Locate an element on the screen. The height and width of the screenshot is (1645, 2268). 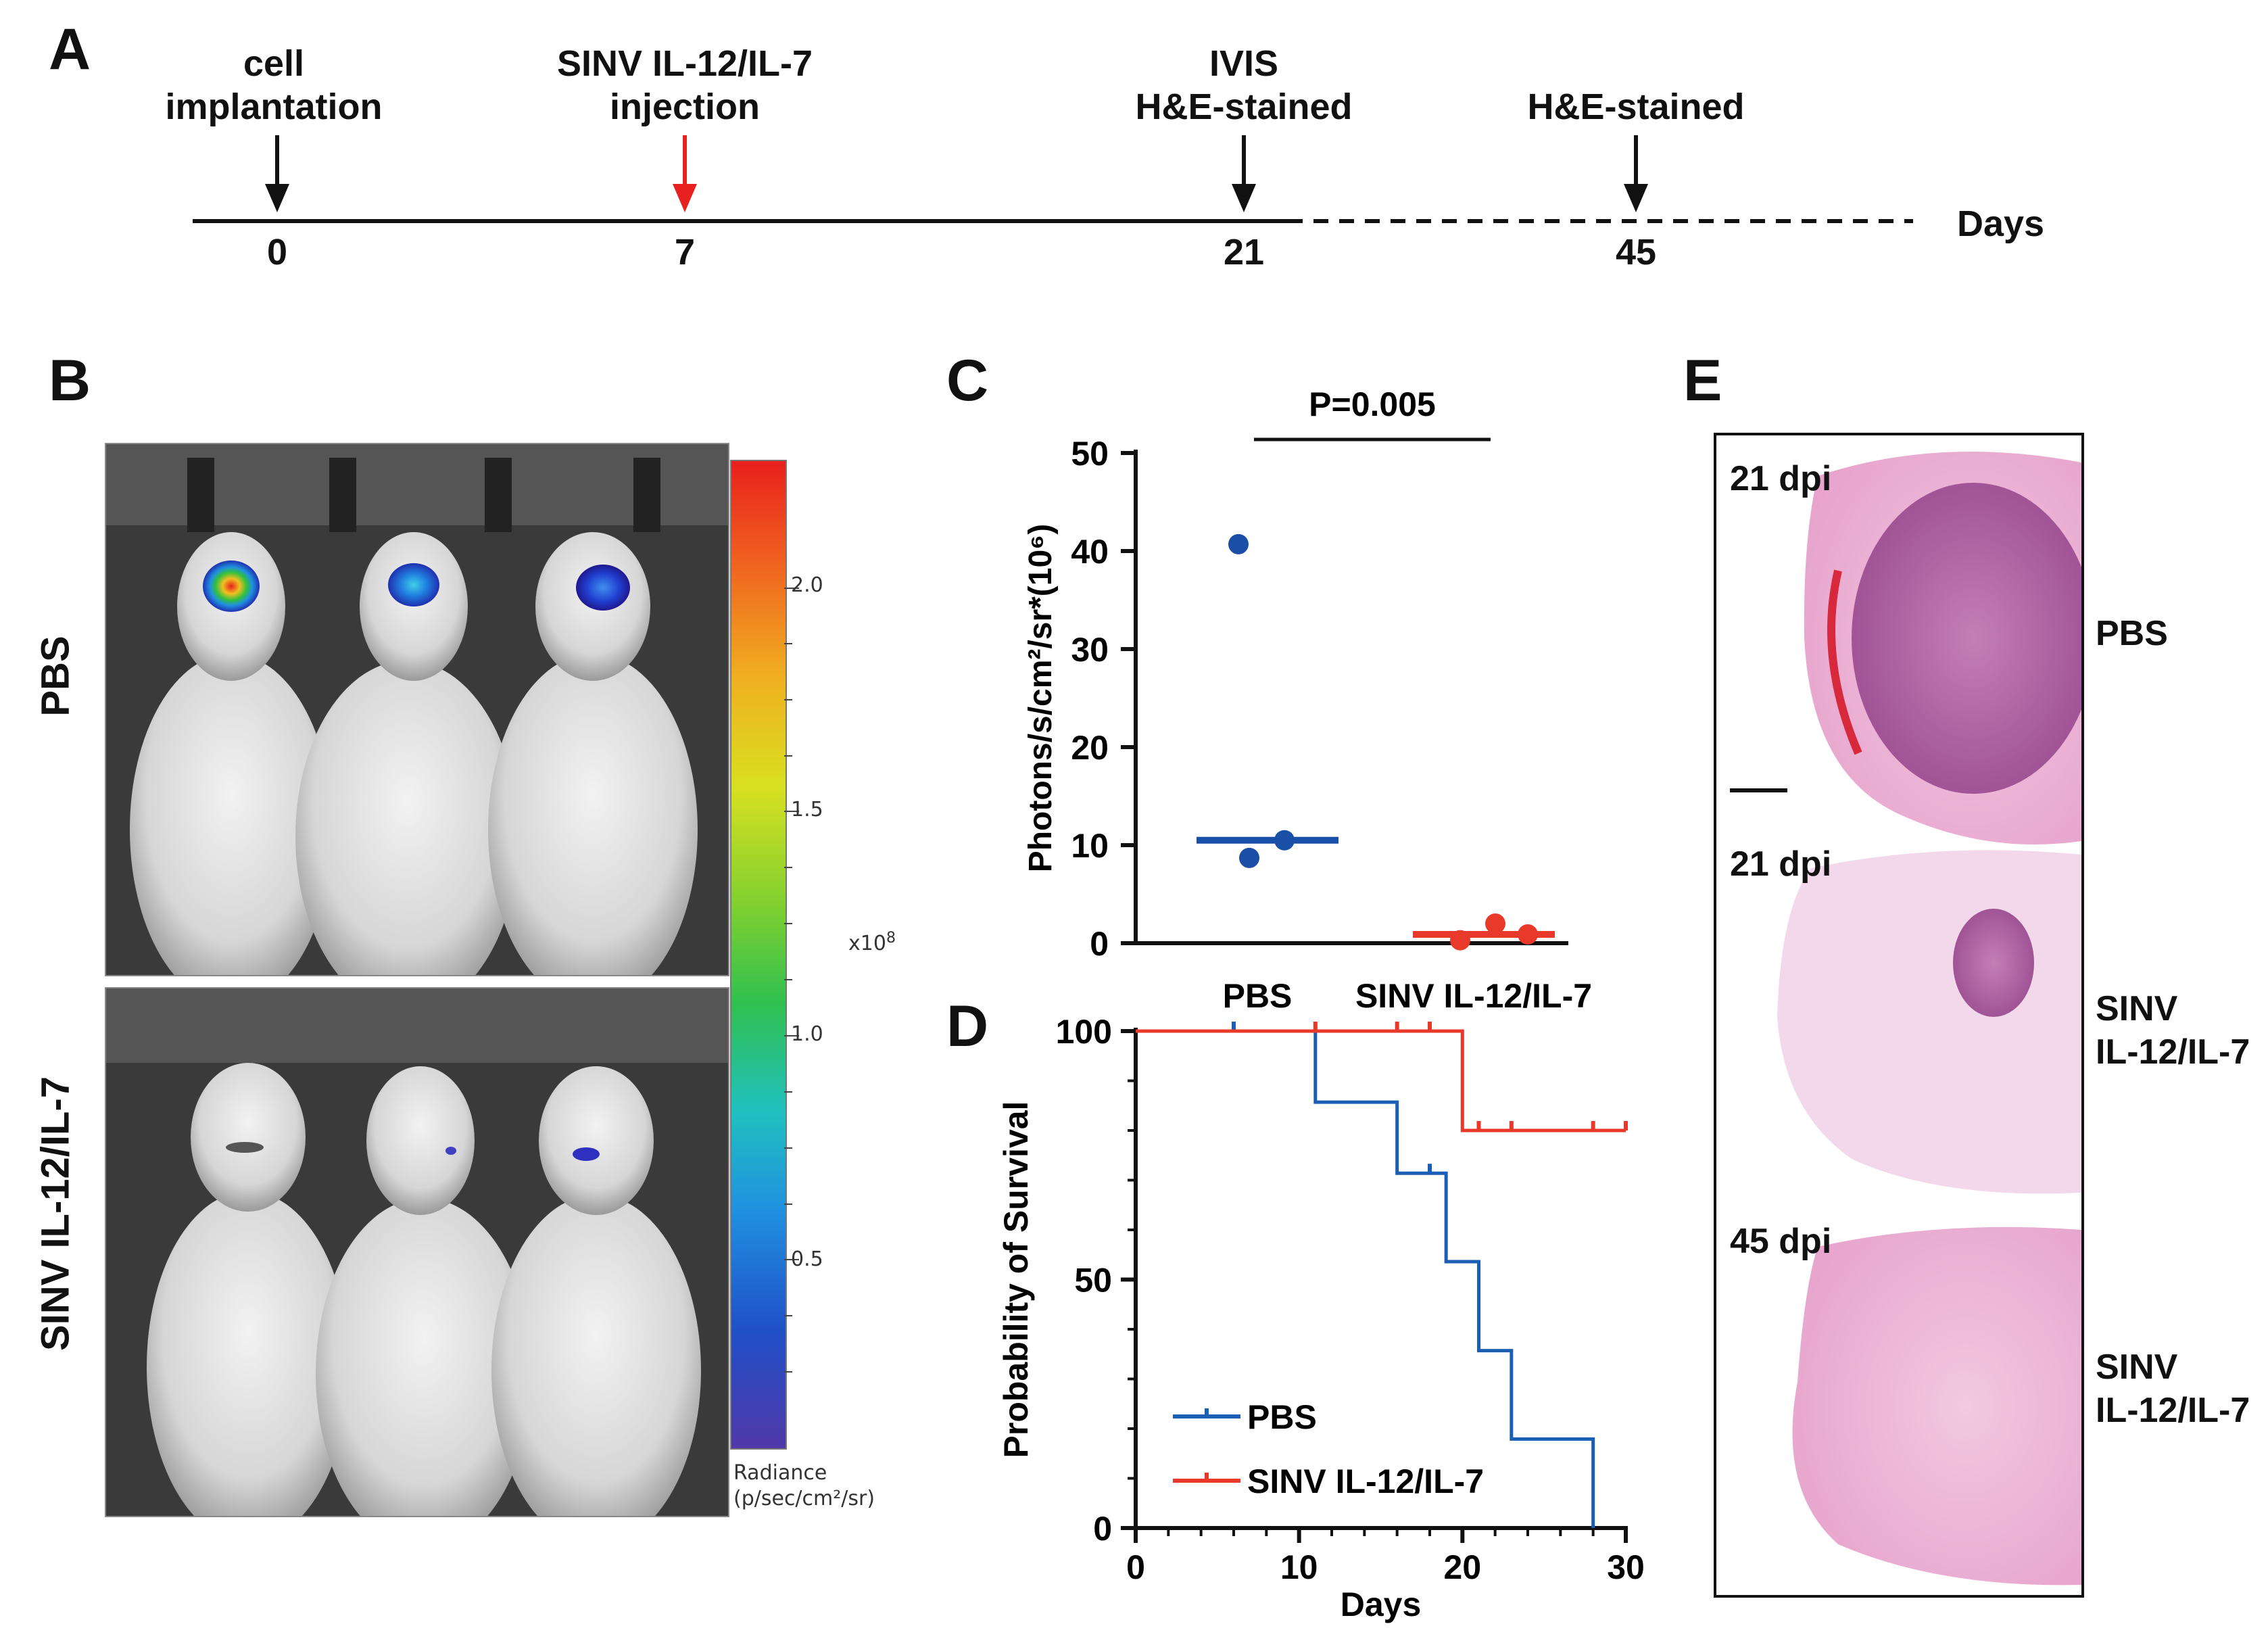
colorbar-ticks is located at coordinates (791, 980).